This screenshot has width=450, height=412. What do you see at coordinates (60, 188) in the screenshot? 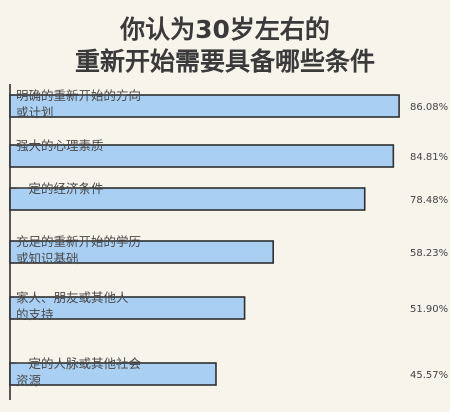
I see `category-label-3-line-1: 一定的经济条件` at bounding box center [60, 188].